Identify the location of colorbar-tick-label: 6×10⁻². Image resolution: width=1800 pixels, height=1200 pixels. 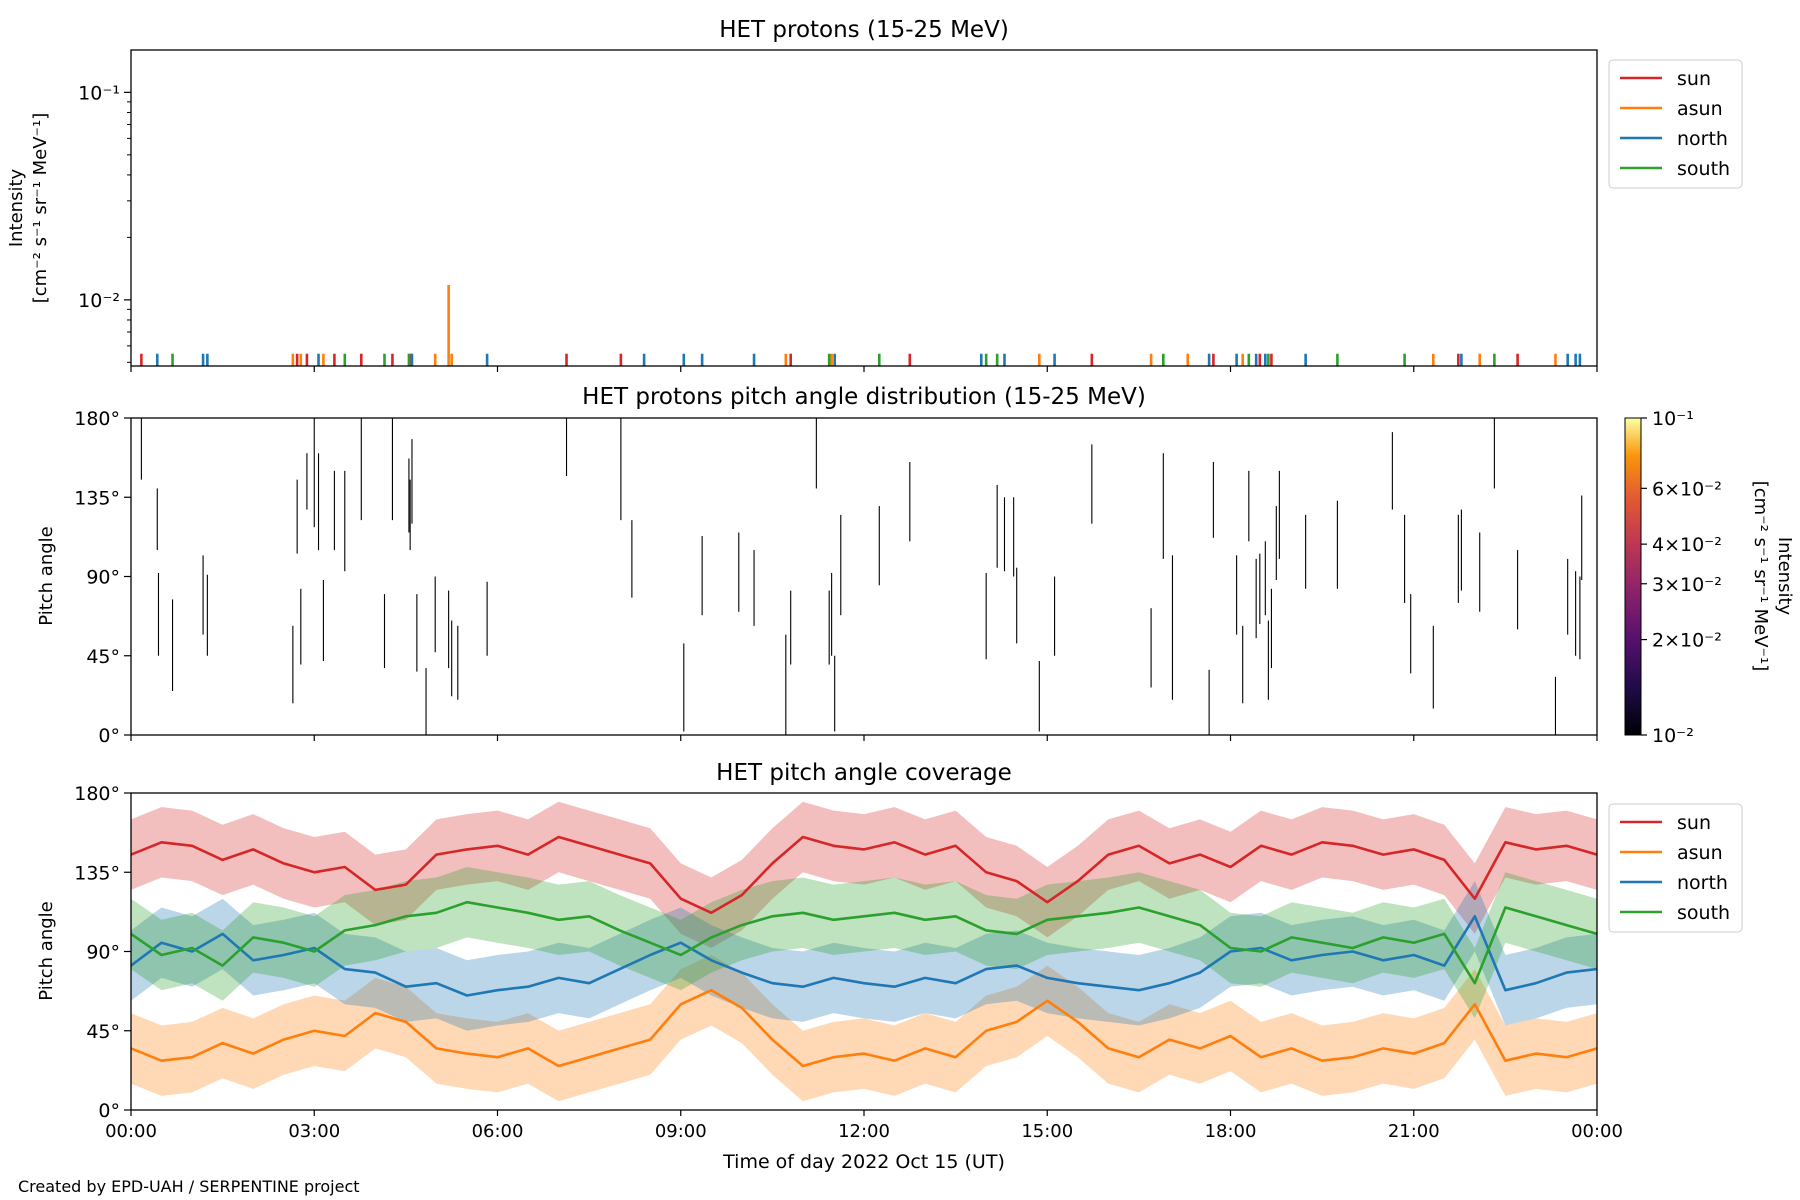
(1687, 489).